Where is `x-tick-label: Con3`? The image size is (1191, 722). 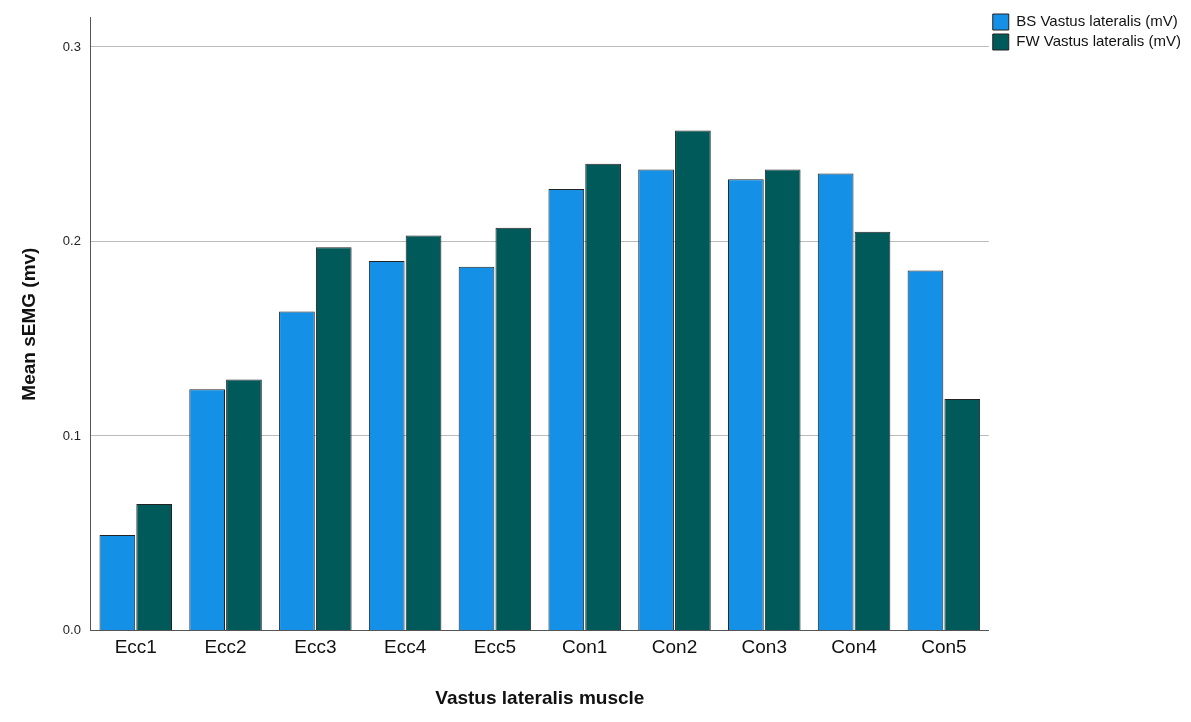 x-tick-label: Con3 is located at coordinates (764, 647).